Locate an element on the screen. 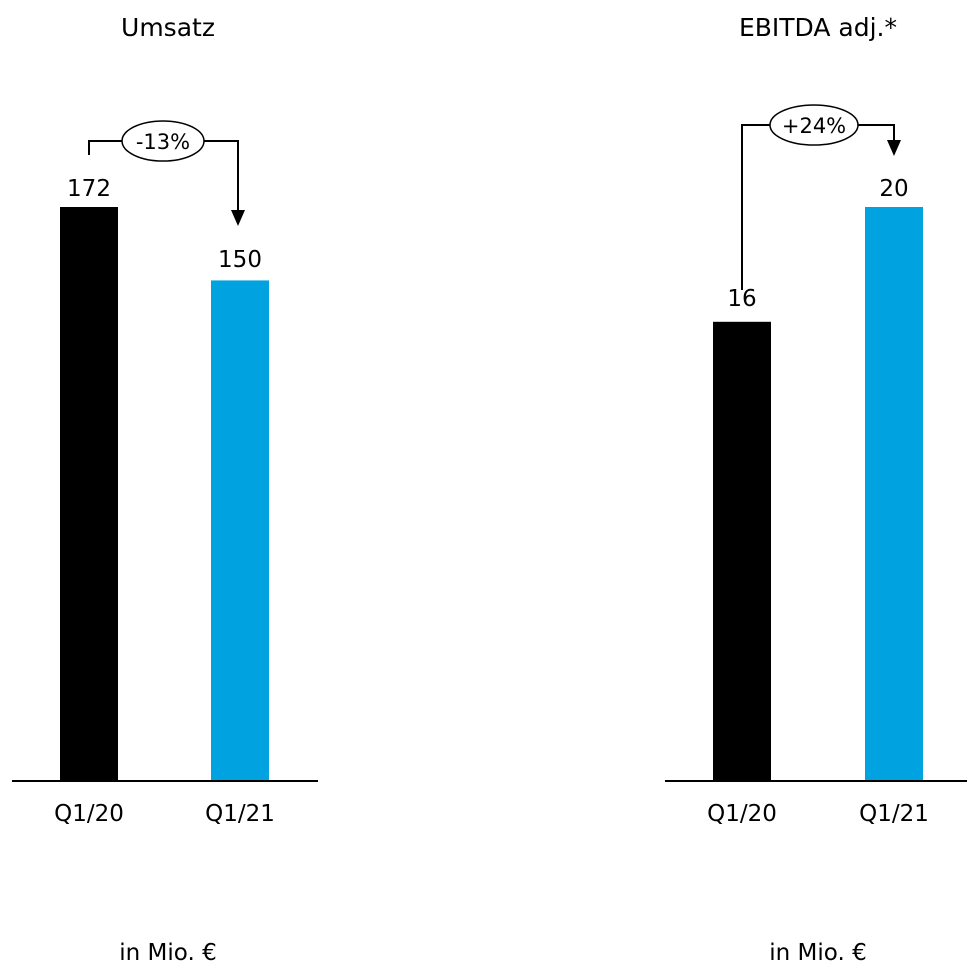 This screenshot has height=976, width=972. change-label: +24% is located at coordinates (814, 126).